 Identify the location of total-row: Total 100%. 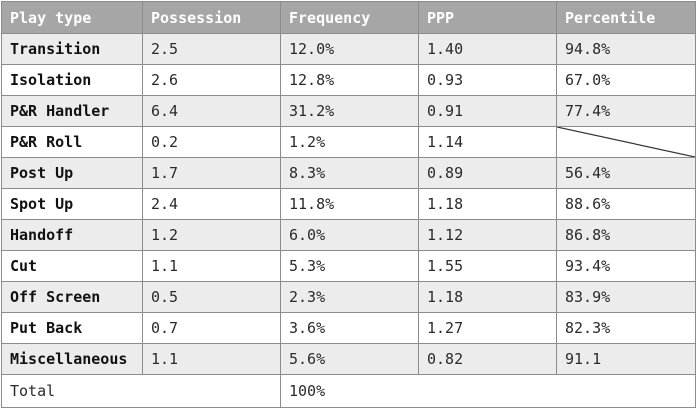
(348, 391).